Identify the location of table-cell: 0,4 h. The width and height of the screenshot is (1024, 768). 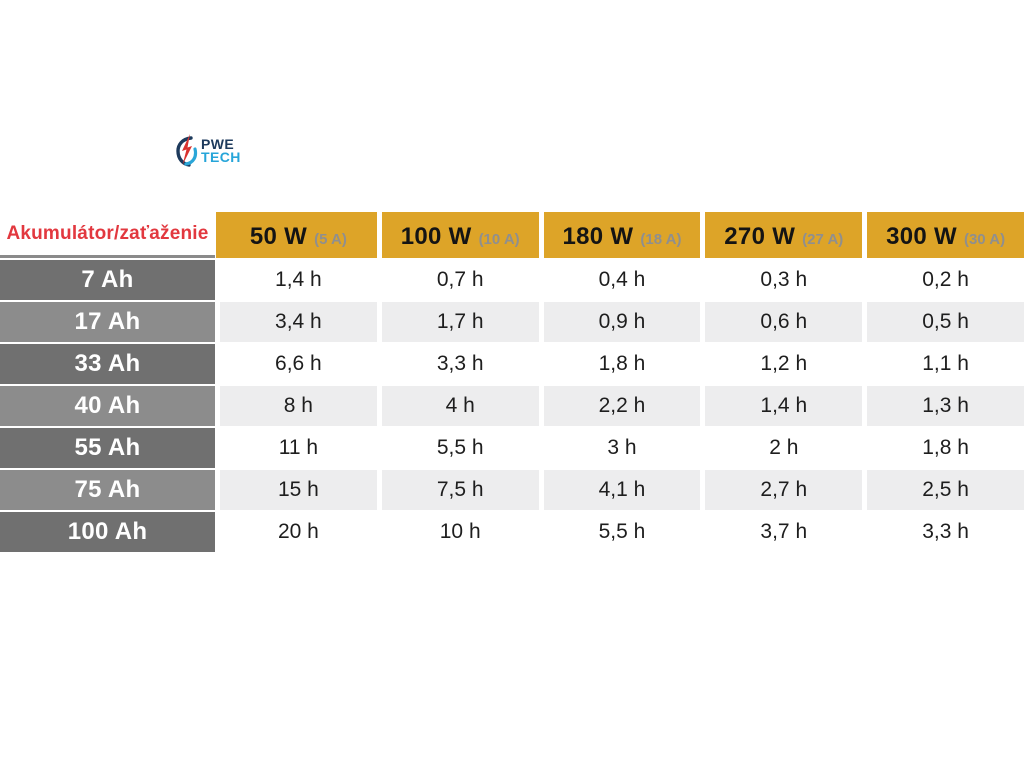
(622, 280).